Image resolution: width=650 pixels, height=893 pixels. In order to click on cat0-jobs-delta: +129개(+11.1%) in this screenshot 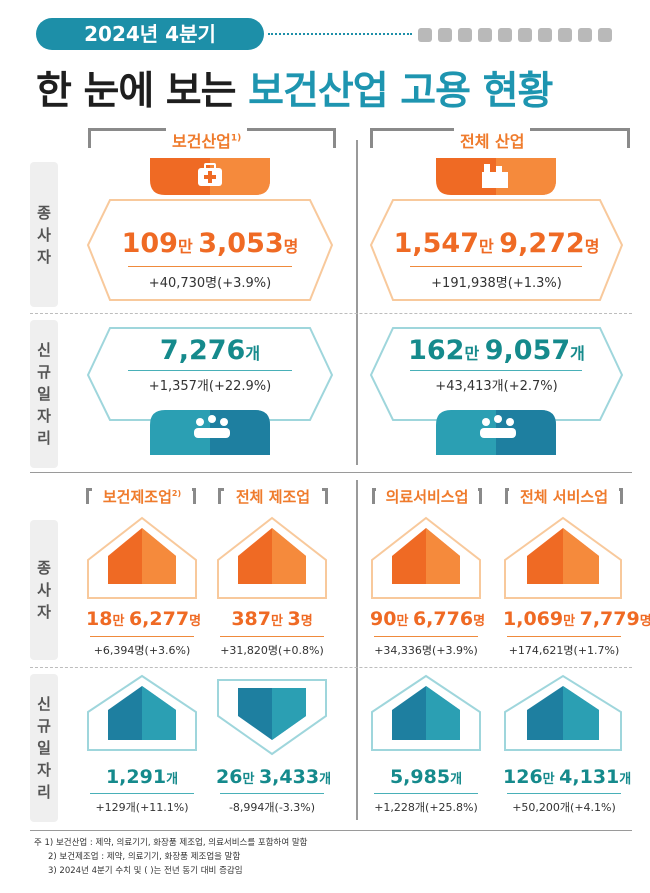, I will do `click(142, 807)`.